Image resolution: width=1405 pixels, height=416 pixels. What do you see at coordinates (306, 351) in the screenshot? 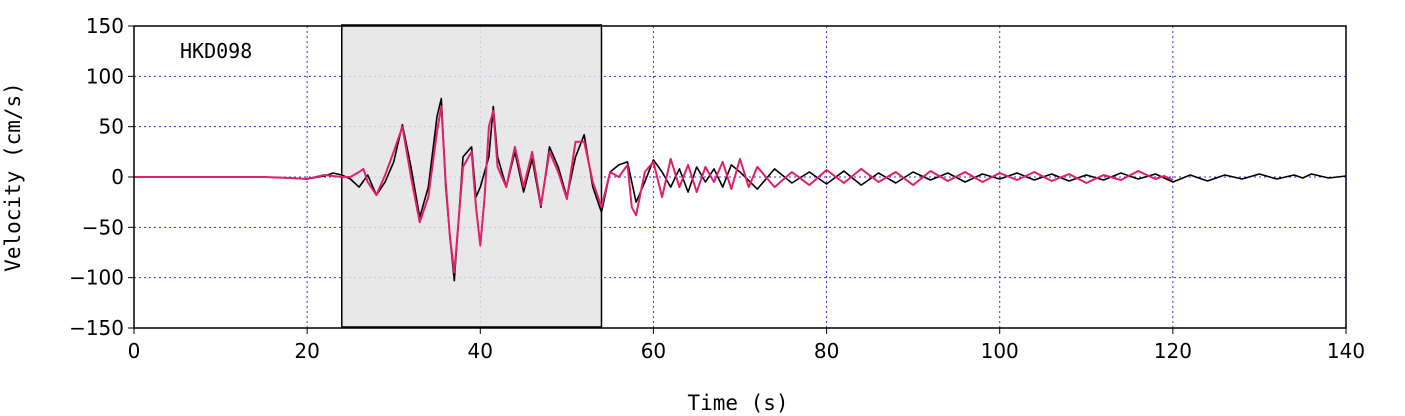
I see `x-tick-label: 20` at bounding box center [306, 351].